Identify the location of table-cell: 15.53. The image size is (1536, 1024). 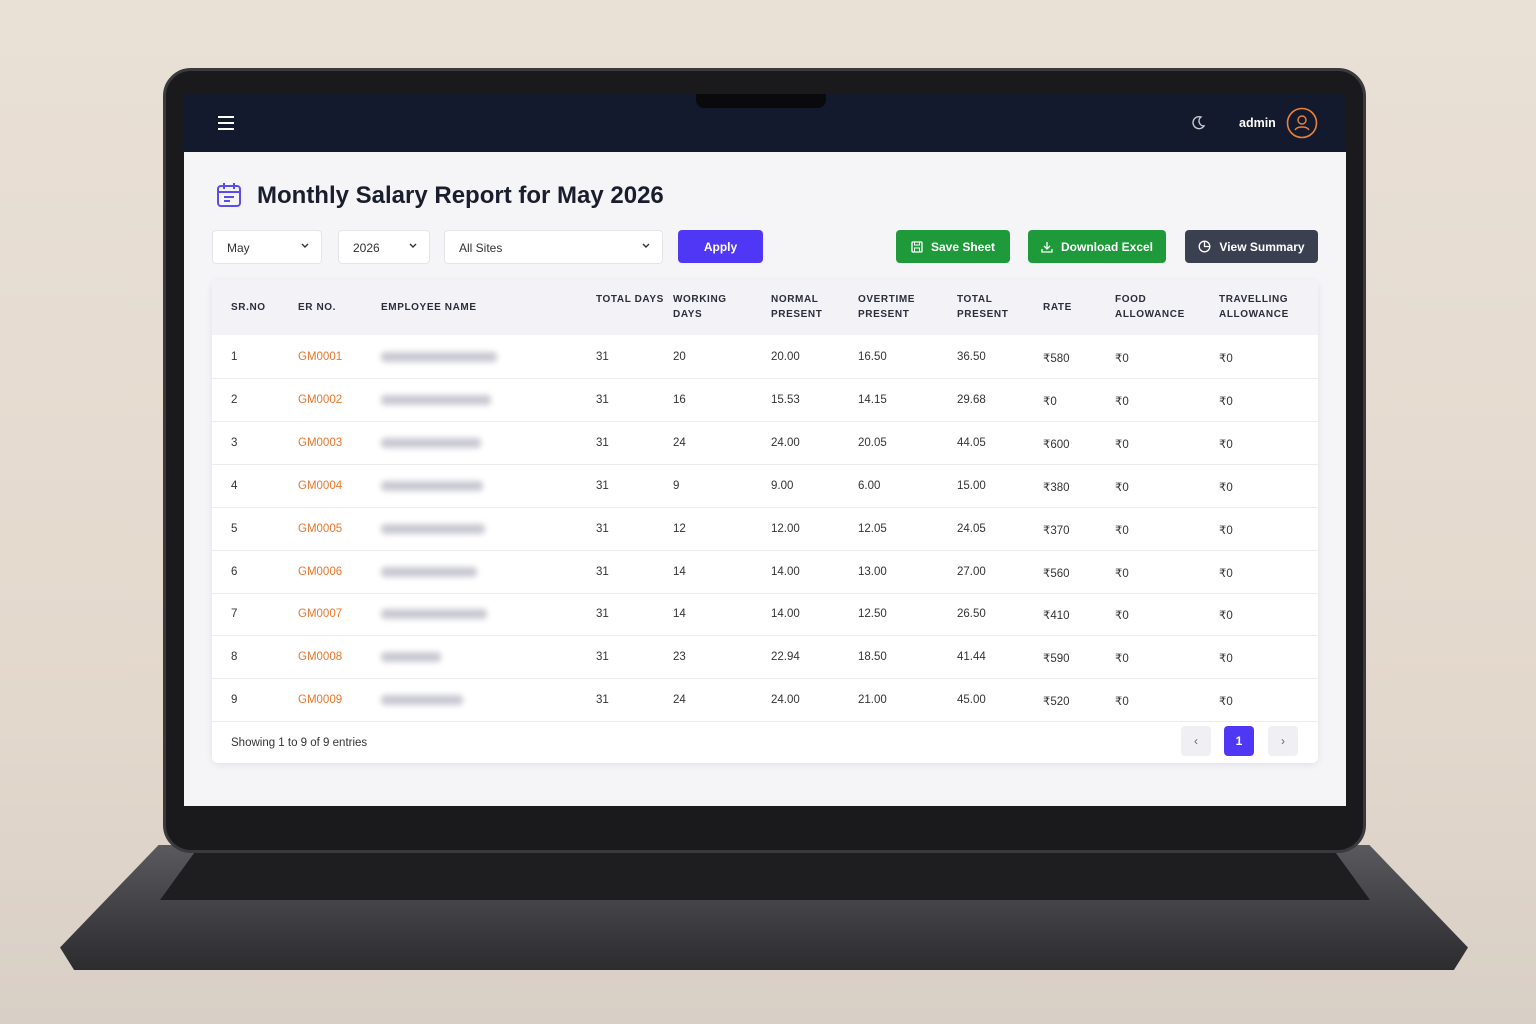
(785, 399).